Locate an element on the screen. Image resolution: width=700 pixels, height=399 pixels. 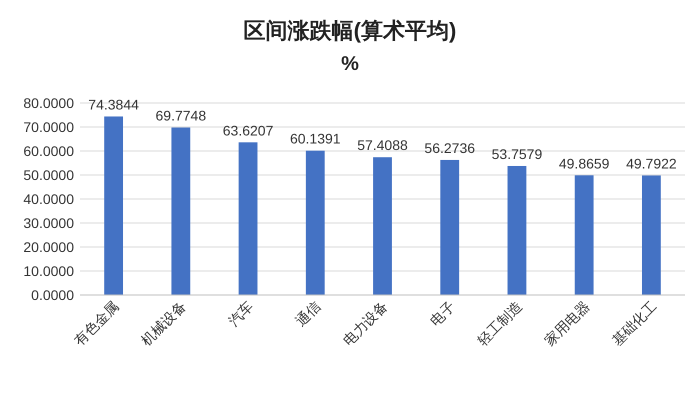
data-label: 49.8659 is located at coordinates (584, 163).